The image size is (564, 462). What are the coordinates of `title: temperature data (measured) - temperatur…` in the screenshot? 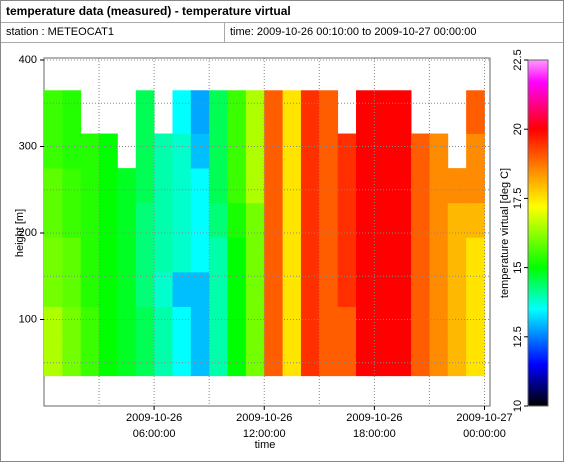 It's located at (148, 11).